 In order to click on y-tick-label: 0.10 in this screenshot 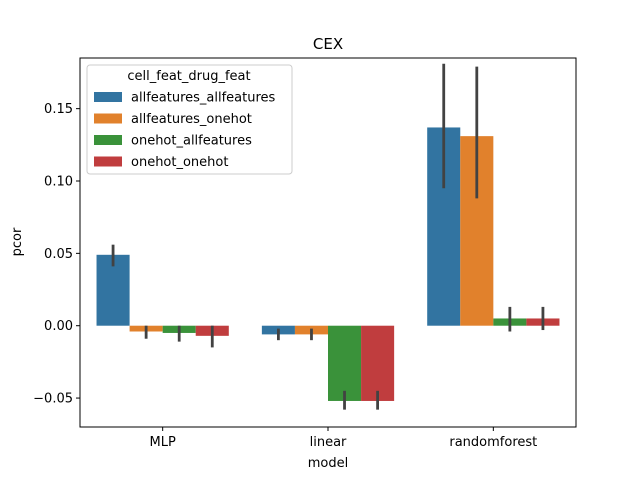, I will do `click(58, 182)`.